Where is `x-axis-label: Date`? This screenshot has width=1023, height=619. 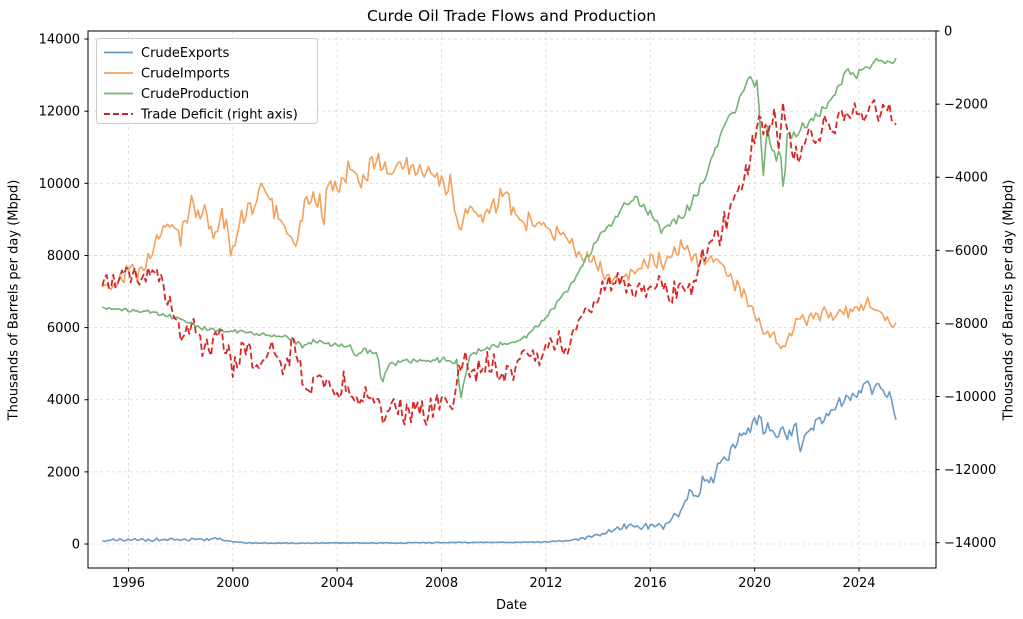 x-axis-label: Date is located at coordinates (511, 605).